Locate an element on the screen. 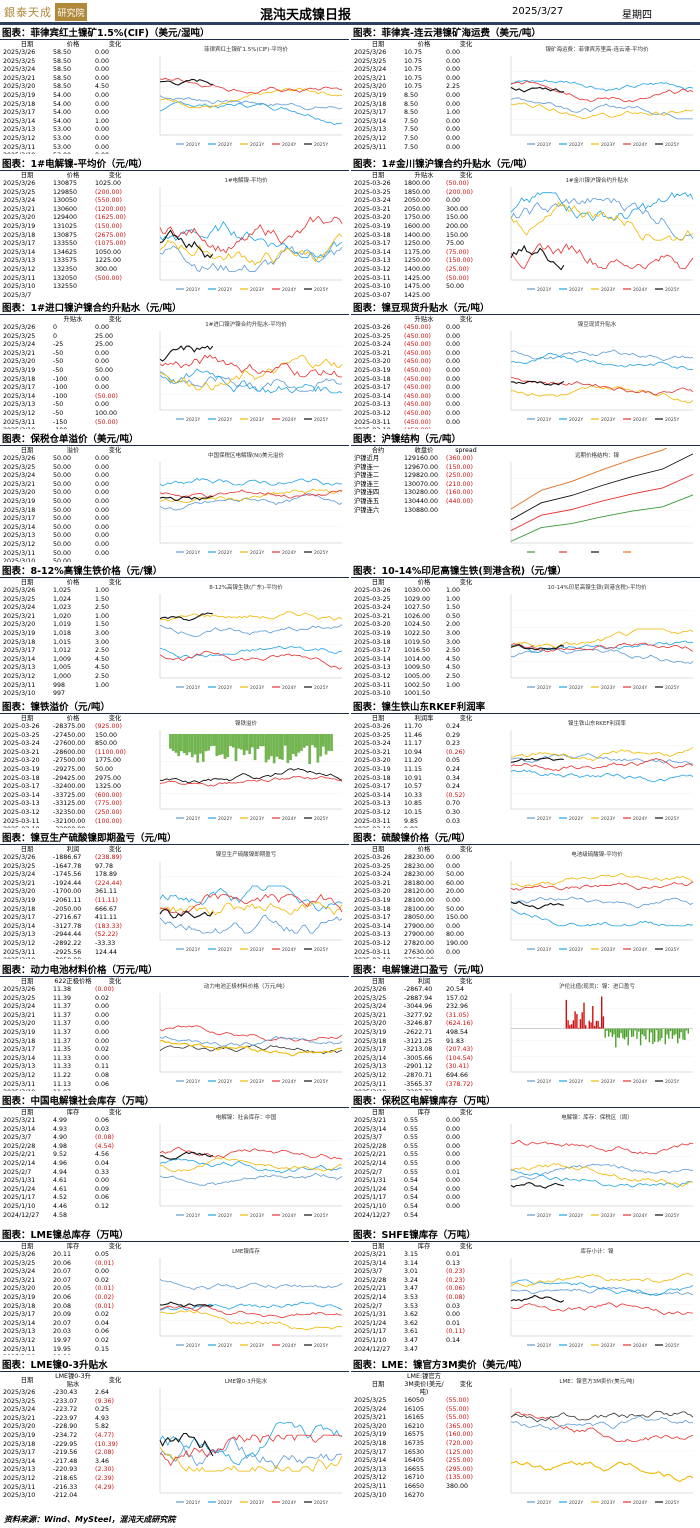 This screenshot has height=1528, width=700. table-row: 2025-03-25 1029.00 1.00 is located at coordinates (420, 600).